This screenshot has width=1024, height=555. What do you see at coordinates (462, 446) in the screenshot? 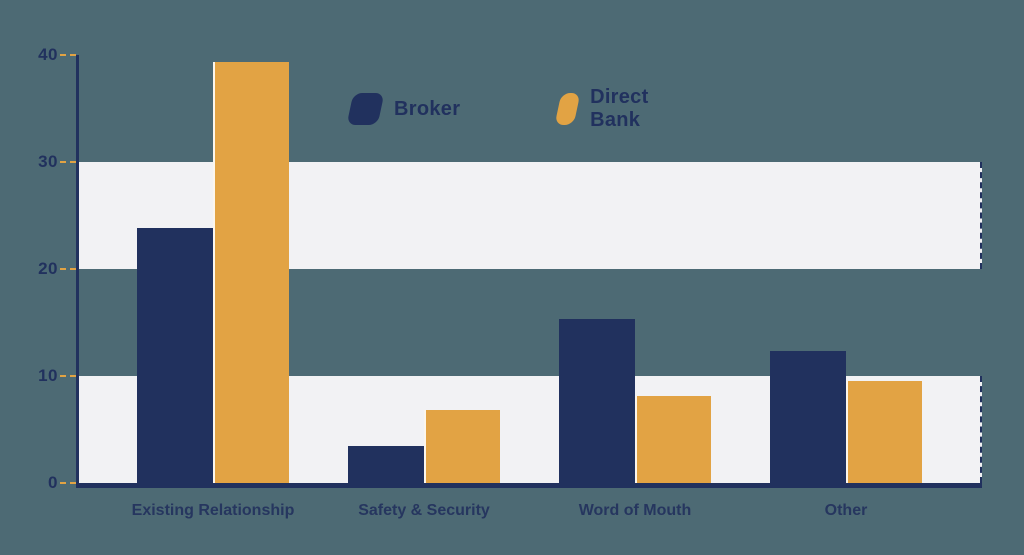
I see `bar-direct-bank-safety-security` at bounding box center [462, 446].